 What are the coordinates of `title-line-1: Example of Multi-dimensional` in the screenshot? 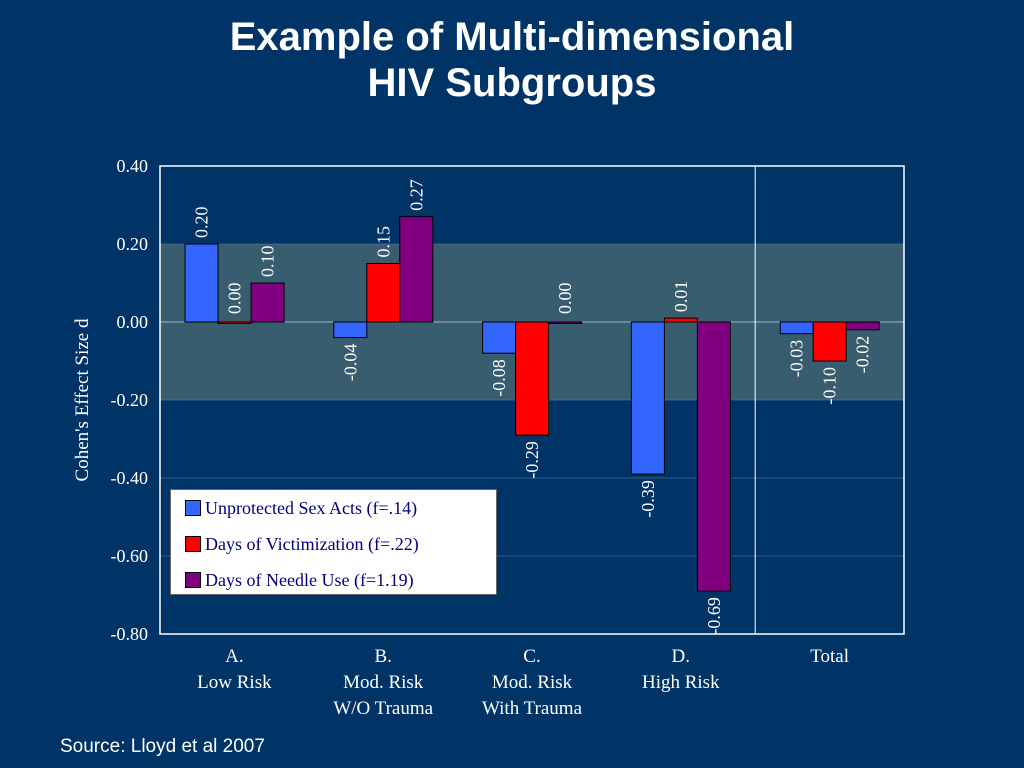 It's located at (512, 37).